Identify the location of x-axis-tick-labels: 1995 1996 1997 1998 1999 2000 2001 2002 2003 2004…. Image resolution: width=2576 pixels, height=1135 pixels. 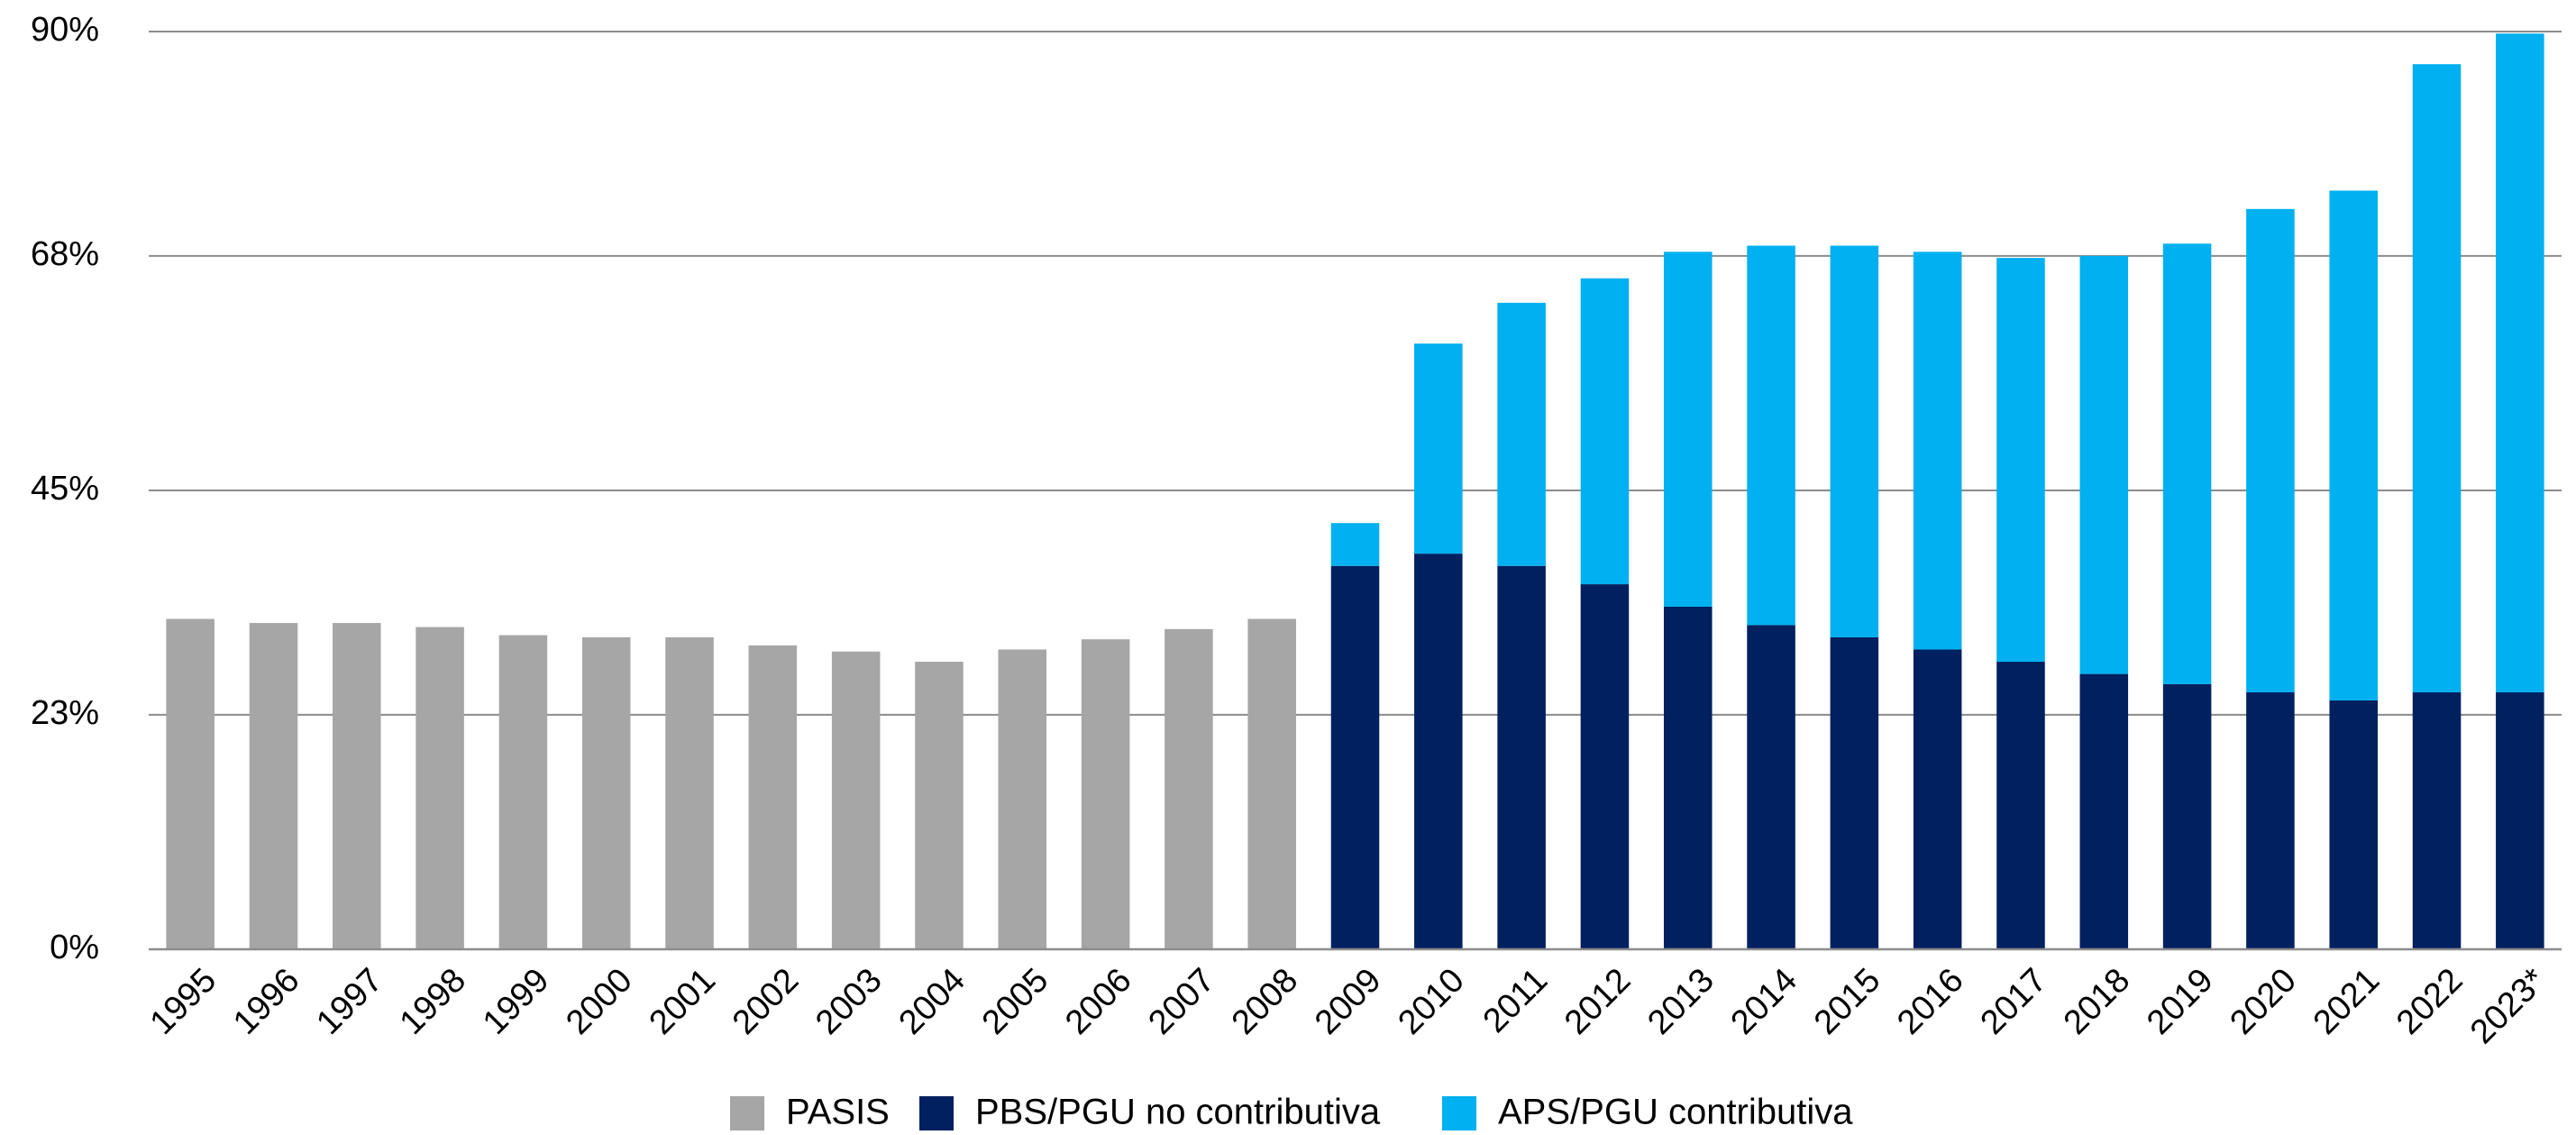
(1348, 1006).